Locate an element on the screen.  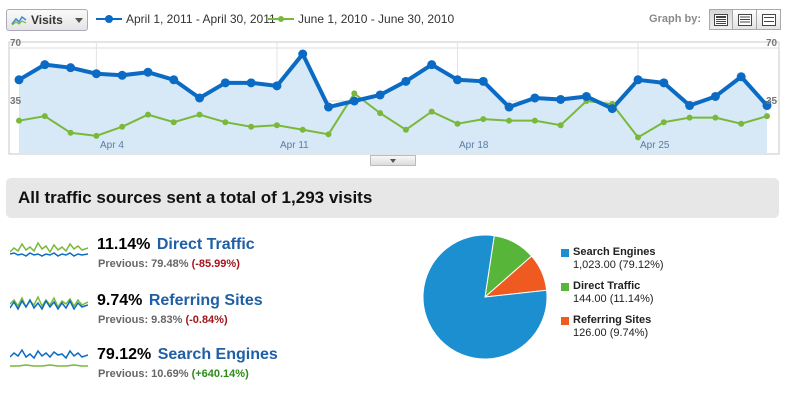
change-badge: (-85.99%) is located at coordinates (215, 264).